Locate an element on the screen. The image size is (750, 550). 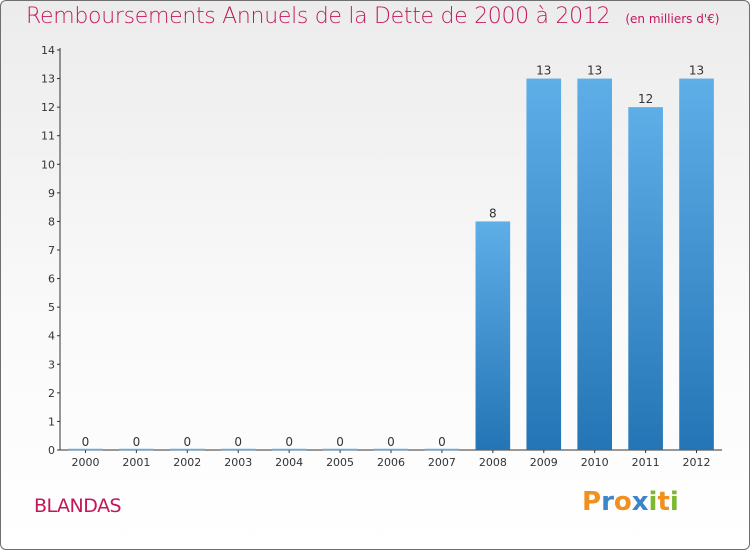
y-tick-label: 7 is located at coordinates (51, 250).